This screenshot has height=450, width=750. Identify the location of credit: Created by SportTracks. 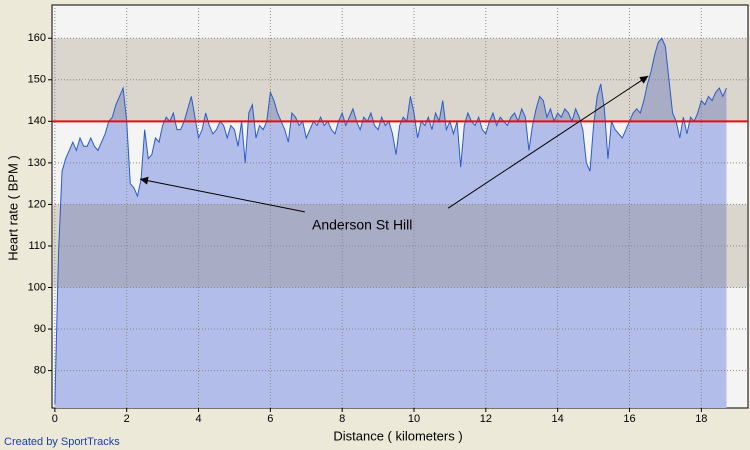
(62, 442).